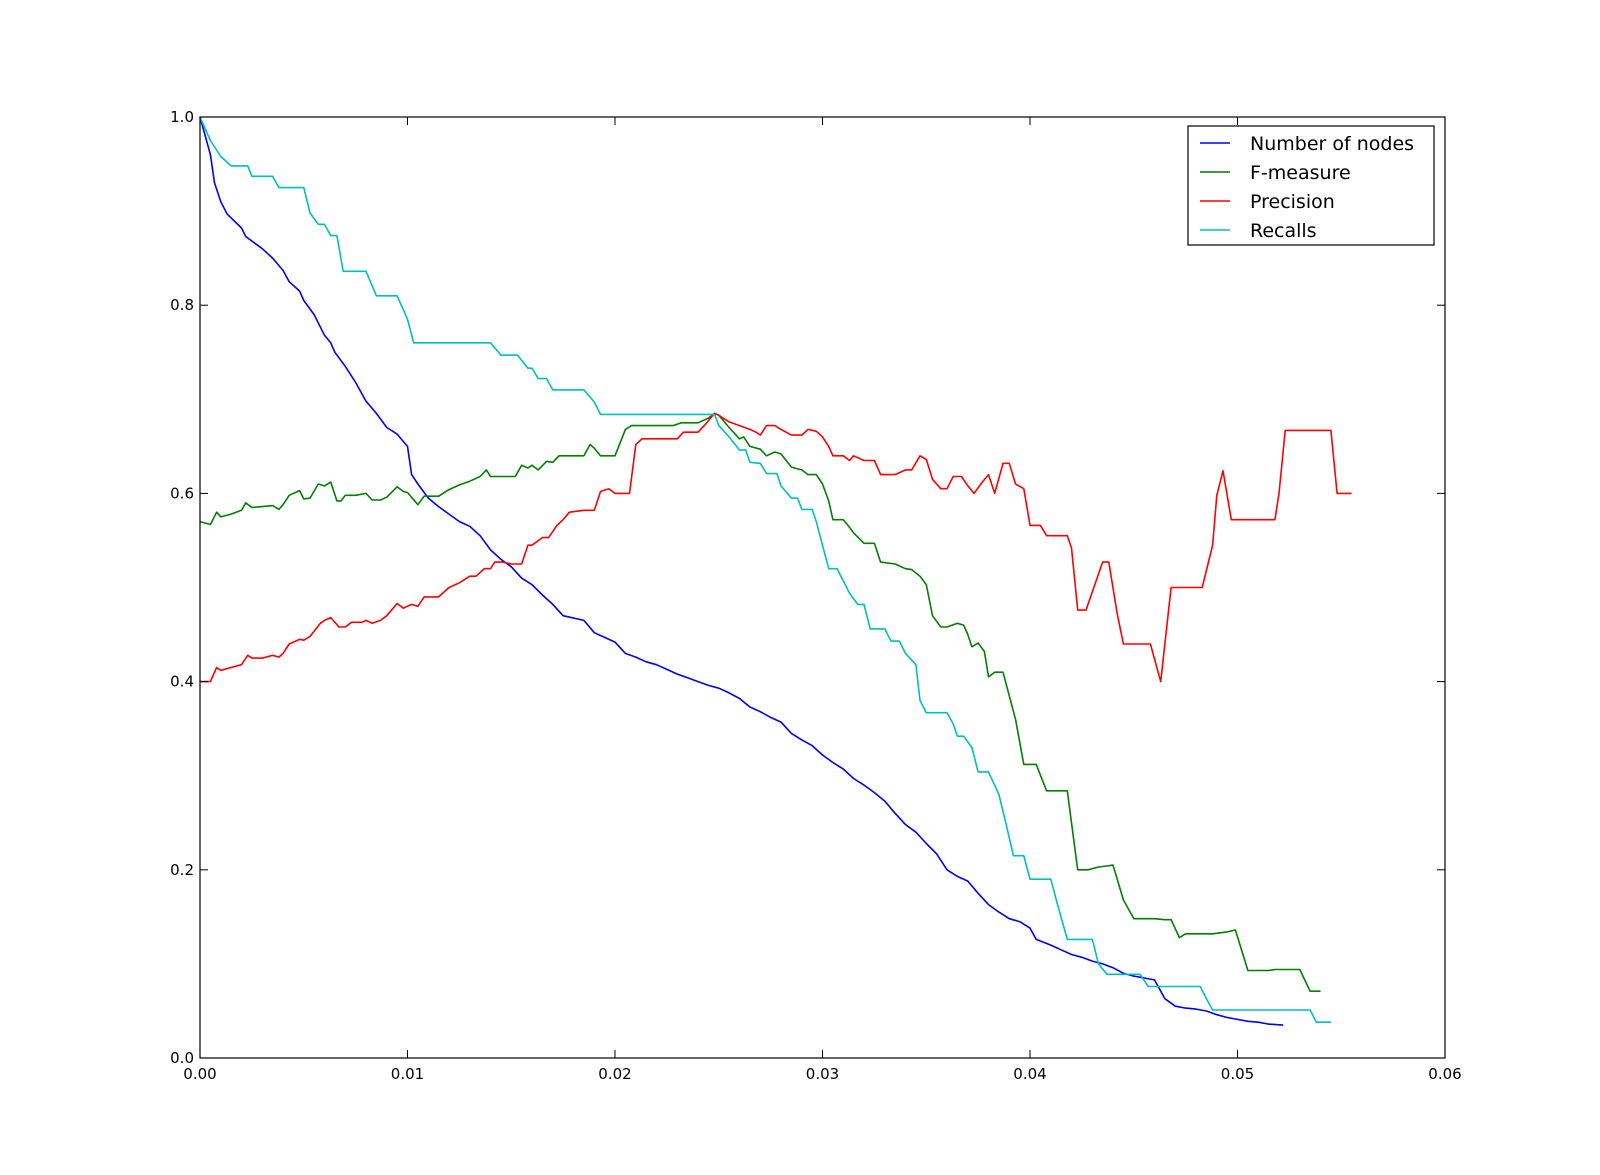  Describe the element at coordinates (407, 1074) in the screenshot. I see `x-tick-label: 0.01` at that location.